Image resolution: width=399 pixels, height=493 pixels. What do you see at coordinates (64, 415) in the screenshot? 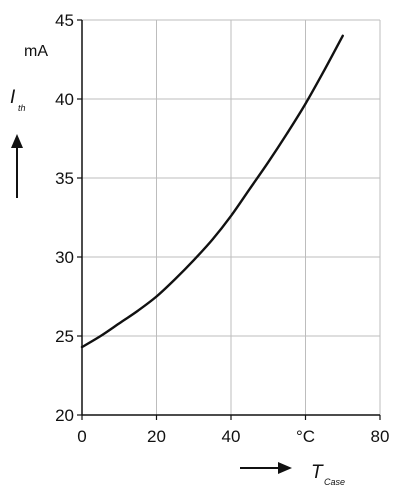
I see `y-tick-label: 20` at bounding box center [64, 415].